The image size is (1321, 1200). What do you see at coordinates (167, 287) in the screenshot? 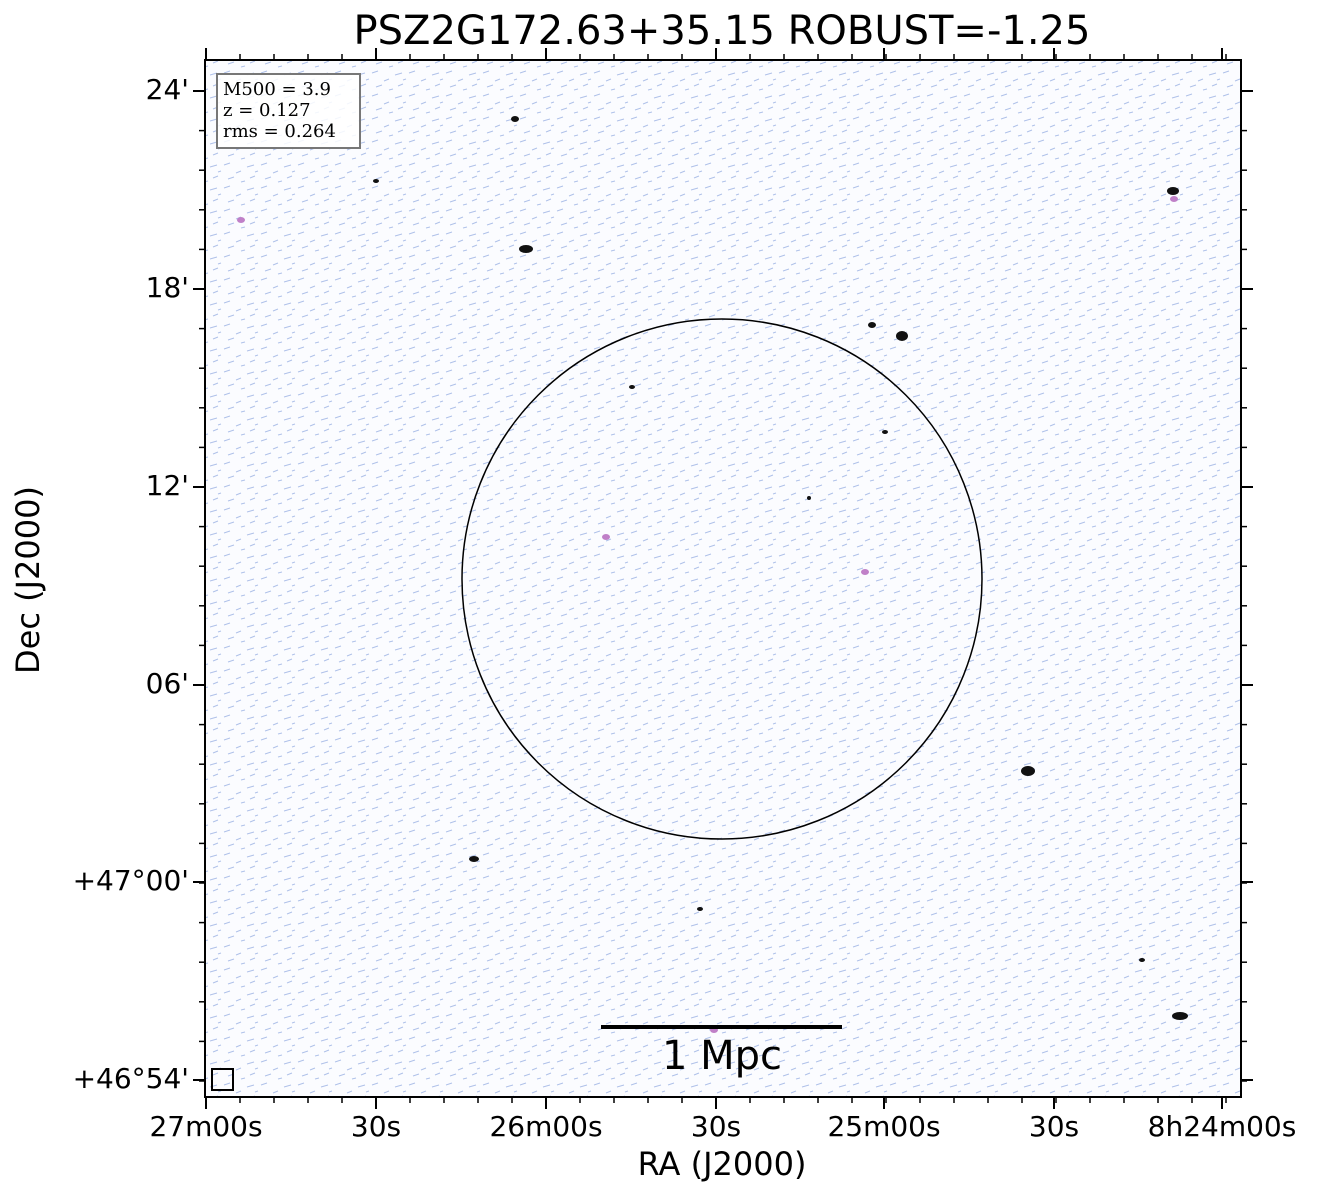
I see `y-tick-label: 18'` at bounding box center [167, 287].